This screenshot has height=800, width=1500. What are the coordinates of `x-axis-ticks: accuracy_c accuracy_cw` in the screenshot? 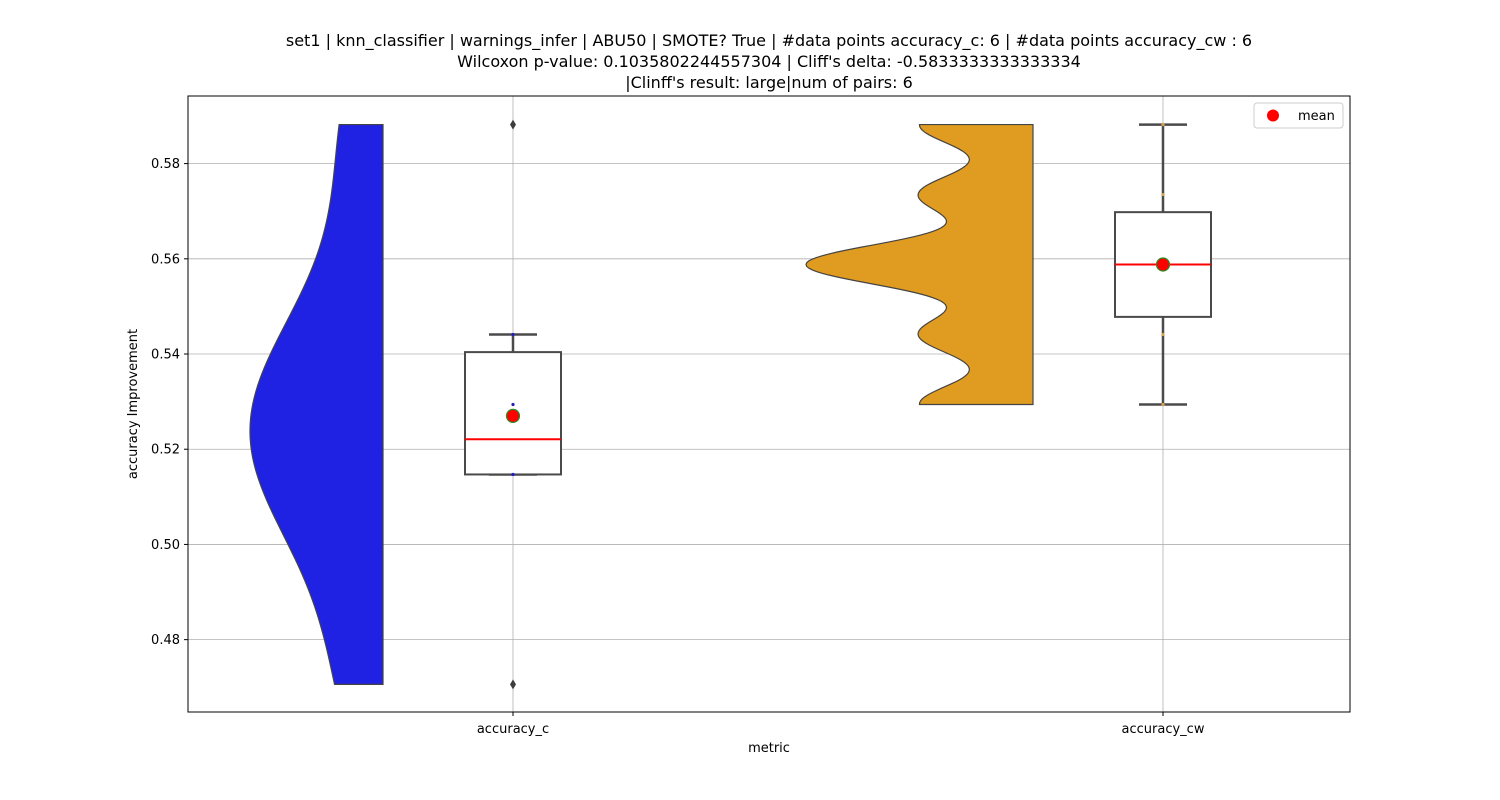 It's located at (841, 724).